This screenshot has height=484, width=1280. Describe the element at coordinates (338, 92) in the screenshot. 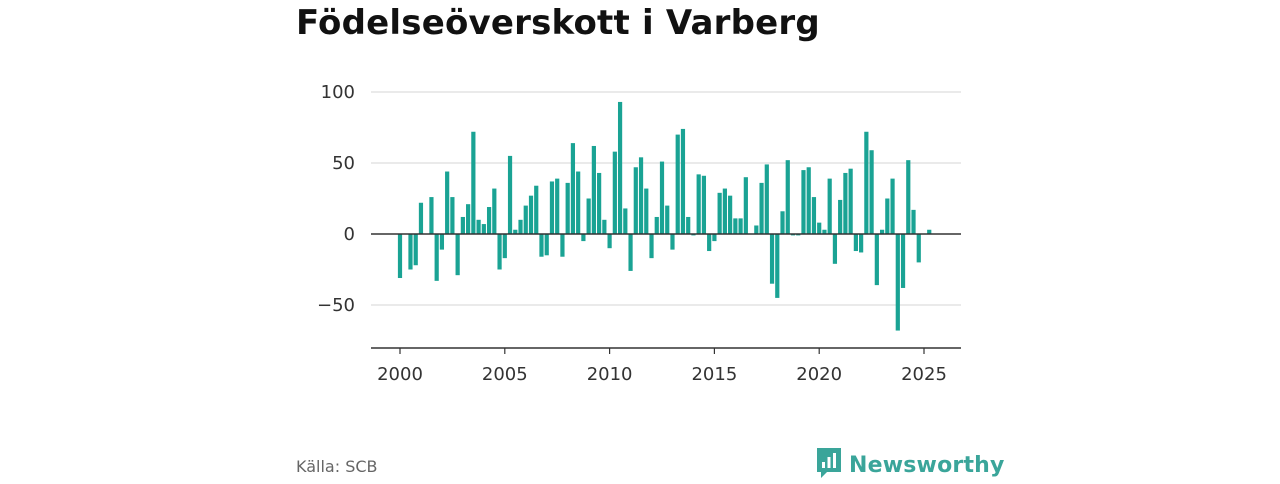

I see `y-tick-label: 100` at that location.